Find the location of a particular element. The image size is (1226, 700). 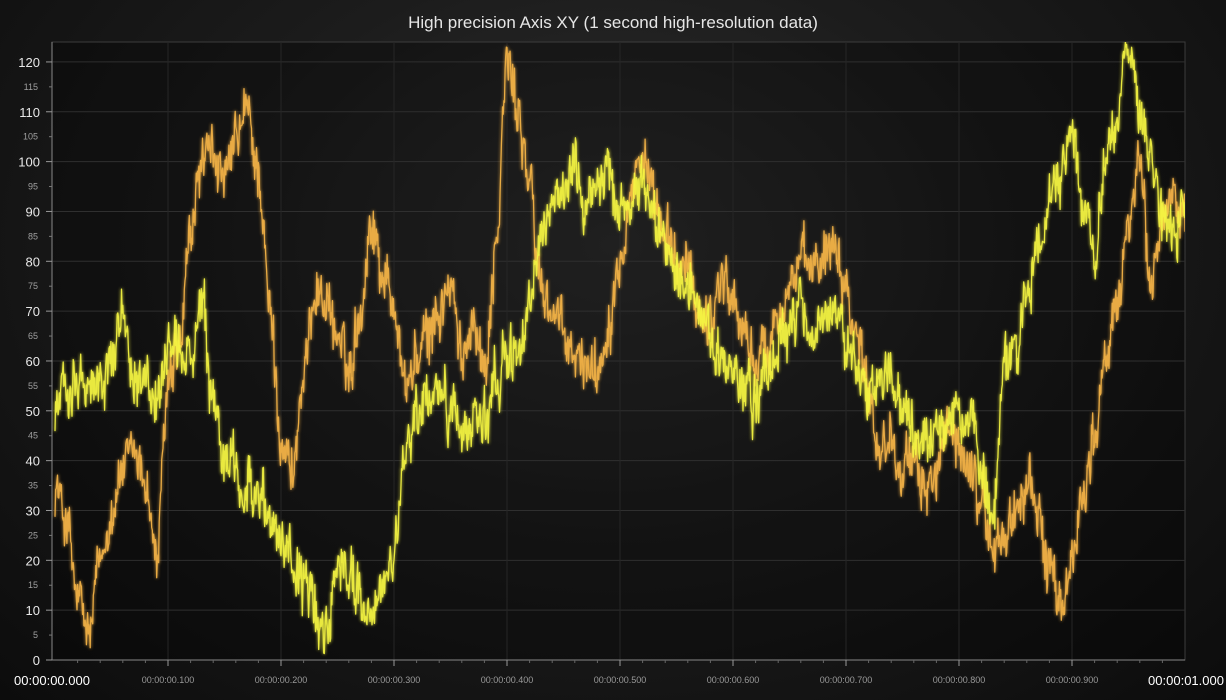

x-tick-label: 00:00:00.200 is located at coordinates (281, 680).